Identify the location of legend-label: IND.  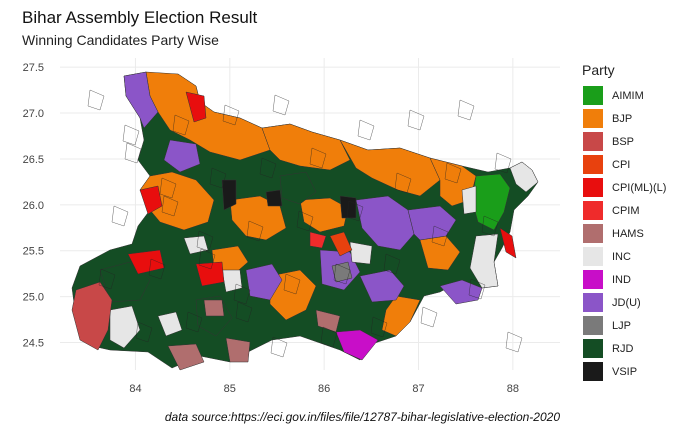
(621, 279).